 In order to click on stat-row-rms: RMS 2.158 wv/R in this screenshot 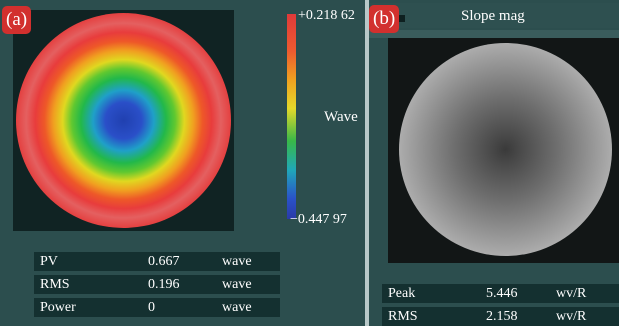, I will do `click(500, 316)`.